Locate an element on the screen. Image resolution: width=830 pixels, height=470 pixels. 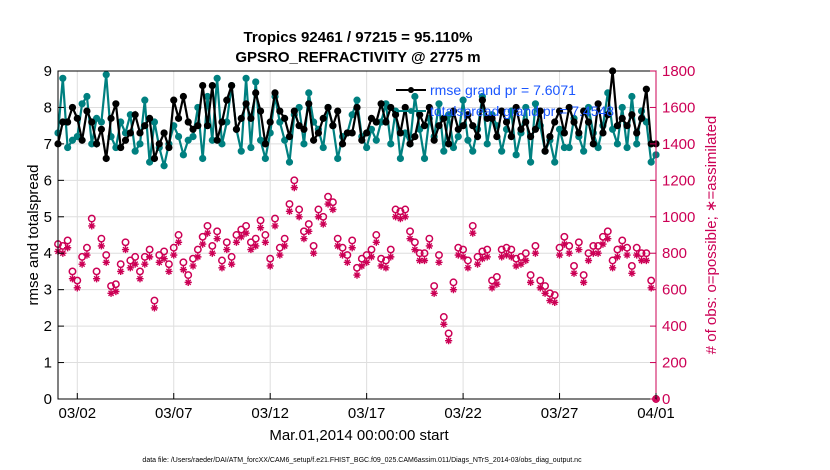
y-right-tick-label: 1800 is located at coordinates (678, 71).